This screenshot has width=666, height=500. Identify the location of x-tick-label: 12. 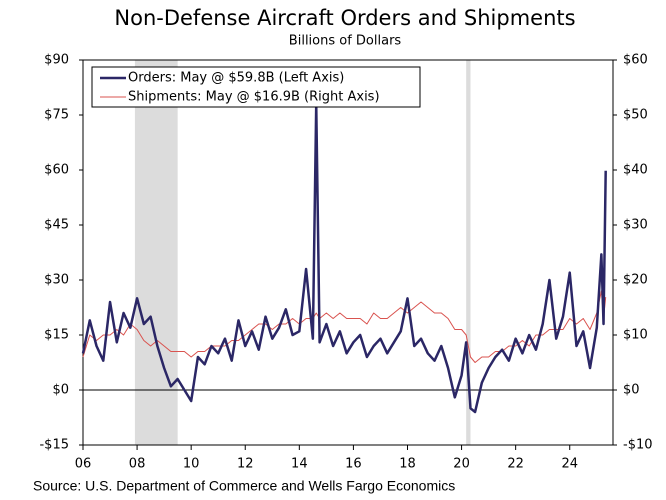
(245, 464).